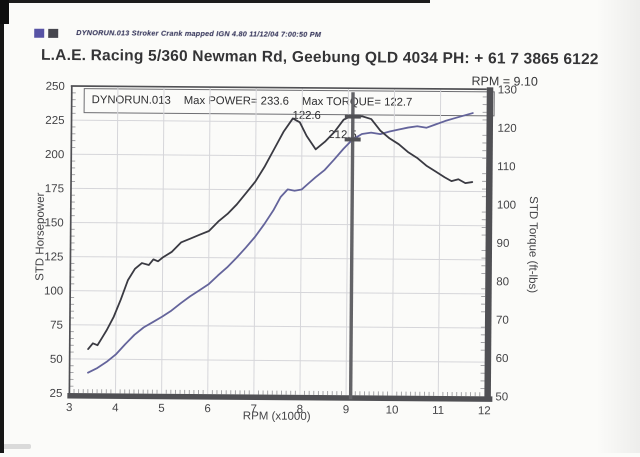 Image resolution: width=640 pixels, height=457 pixels. Describe the element at coordinates (2, 226) in the screenshot. I see `scan-edge-left` at that location.